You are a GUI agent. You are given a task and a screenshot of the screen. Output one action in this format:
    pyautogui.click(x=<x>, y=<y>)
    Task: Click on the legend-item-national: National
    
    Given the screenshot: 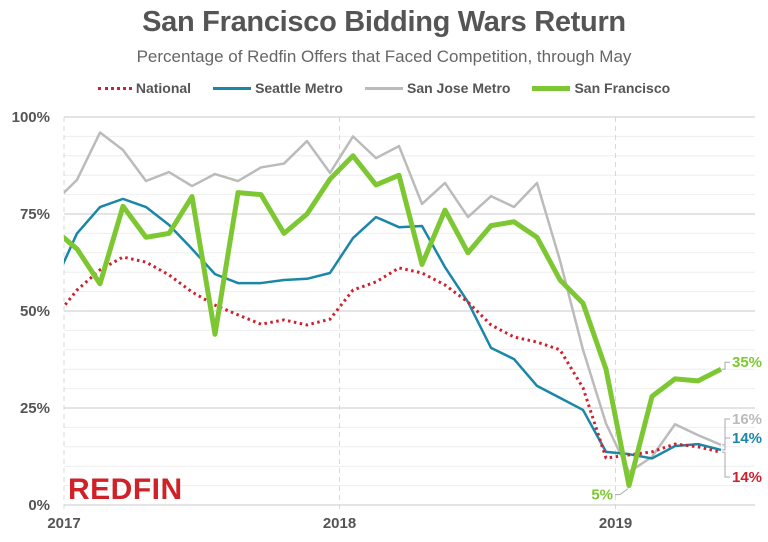 What is the action you would take?
    pyautogui.click(x=144, y=88)
    